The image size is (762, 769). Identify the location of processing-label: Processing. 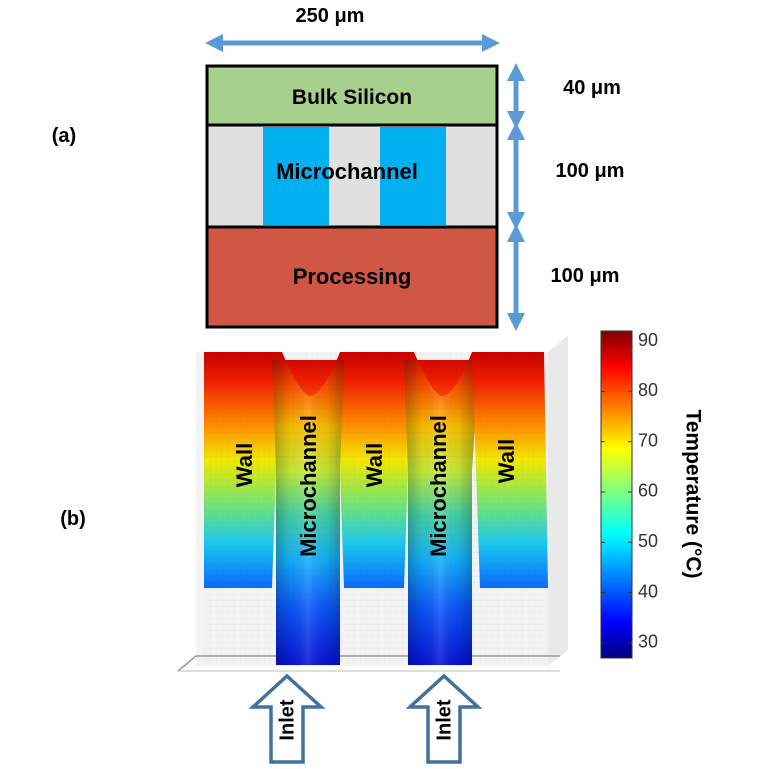
(352, 276).